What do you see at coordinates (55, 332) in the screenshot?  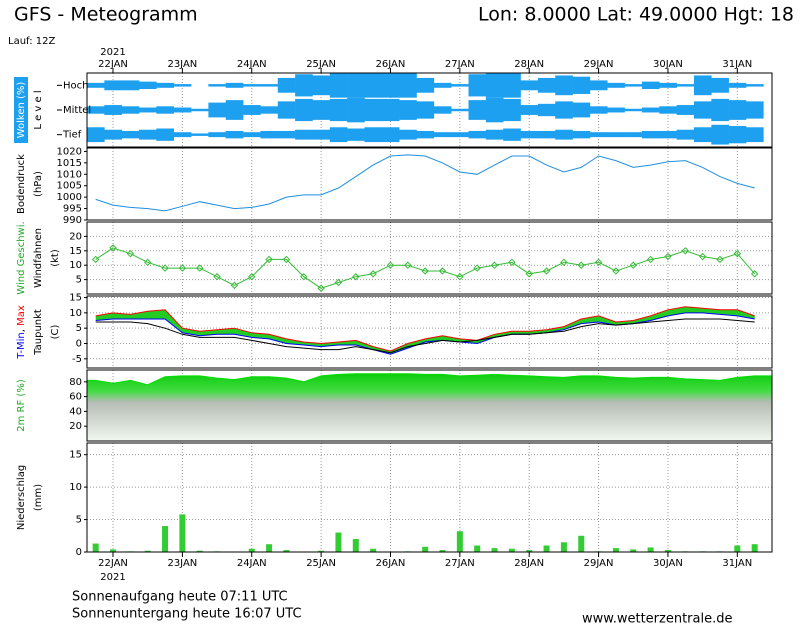 I see `y-axis-label: (C)` at bounding box center [55, 332].